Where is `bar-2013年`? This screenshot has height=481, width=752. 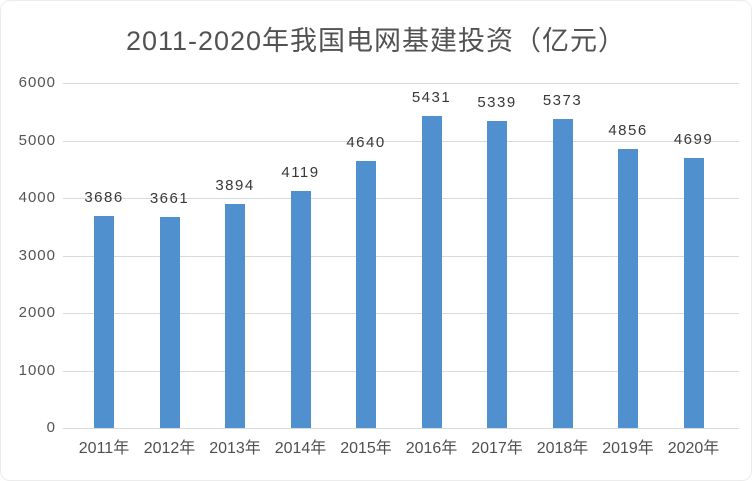
bar-2013年 is located at coordinates (235, 316).